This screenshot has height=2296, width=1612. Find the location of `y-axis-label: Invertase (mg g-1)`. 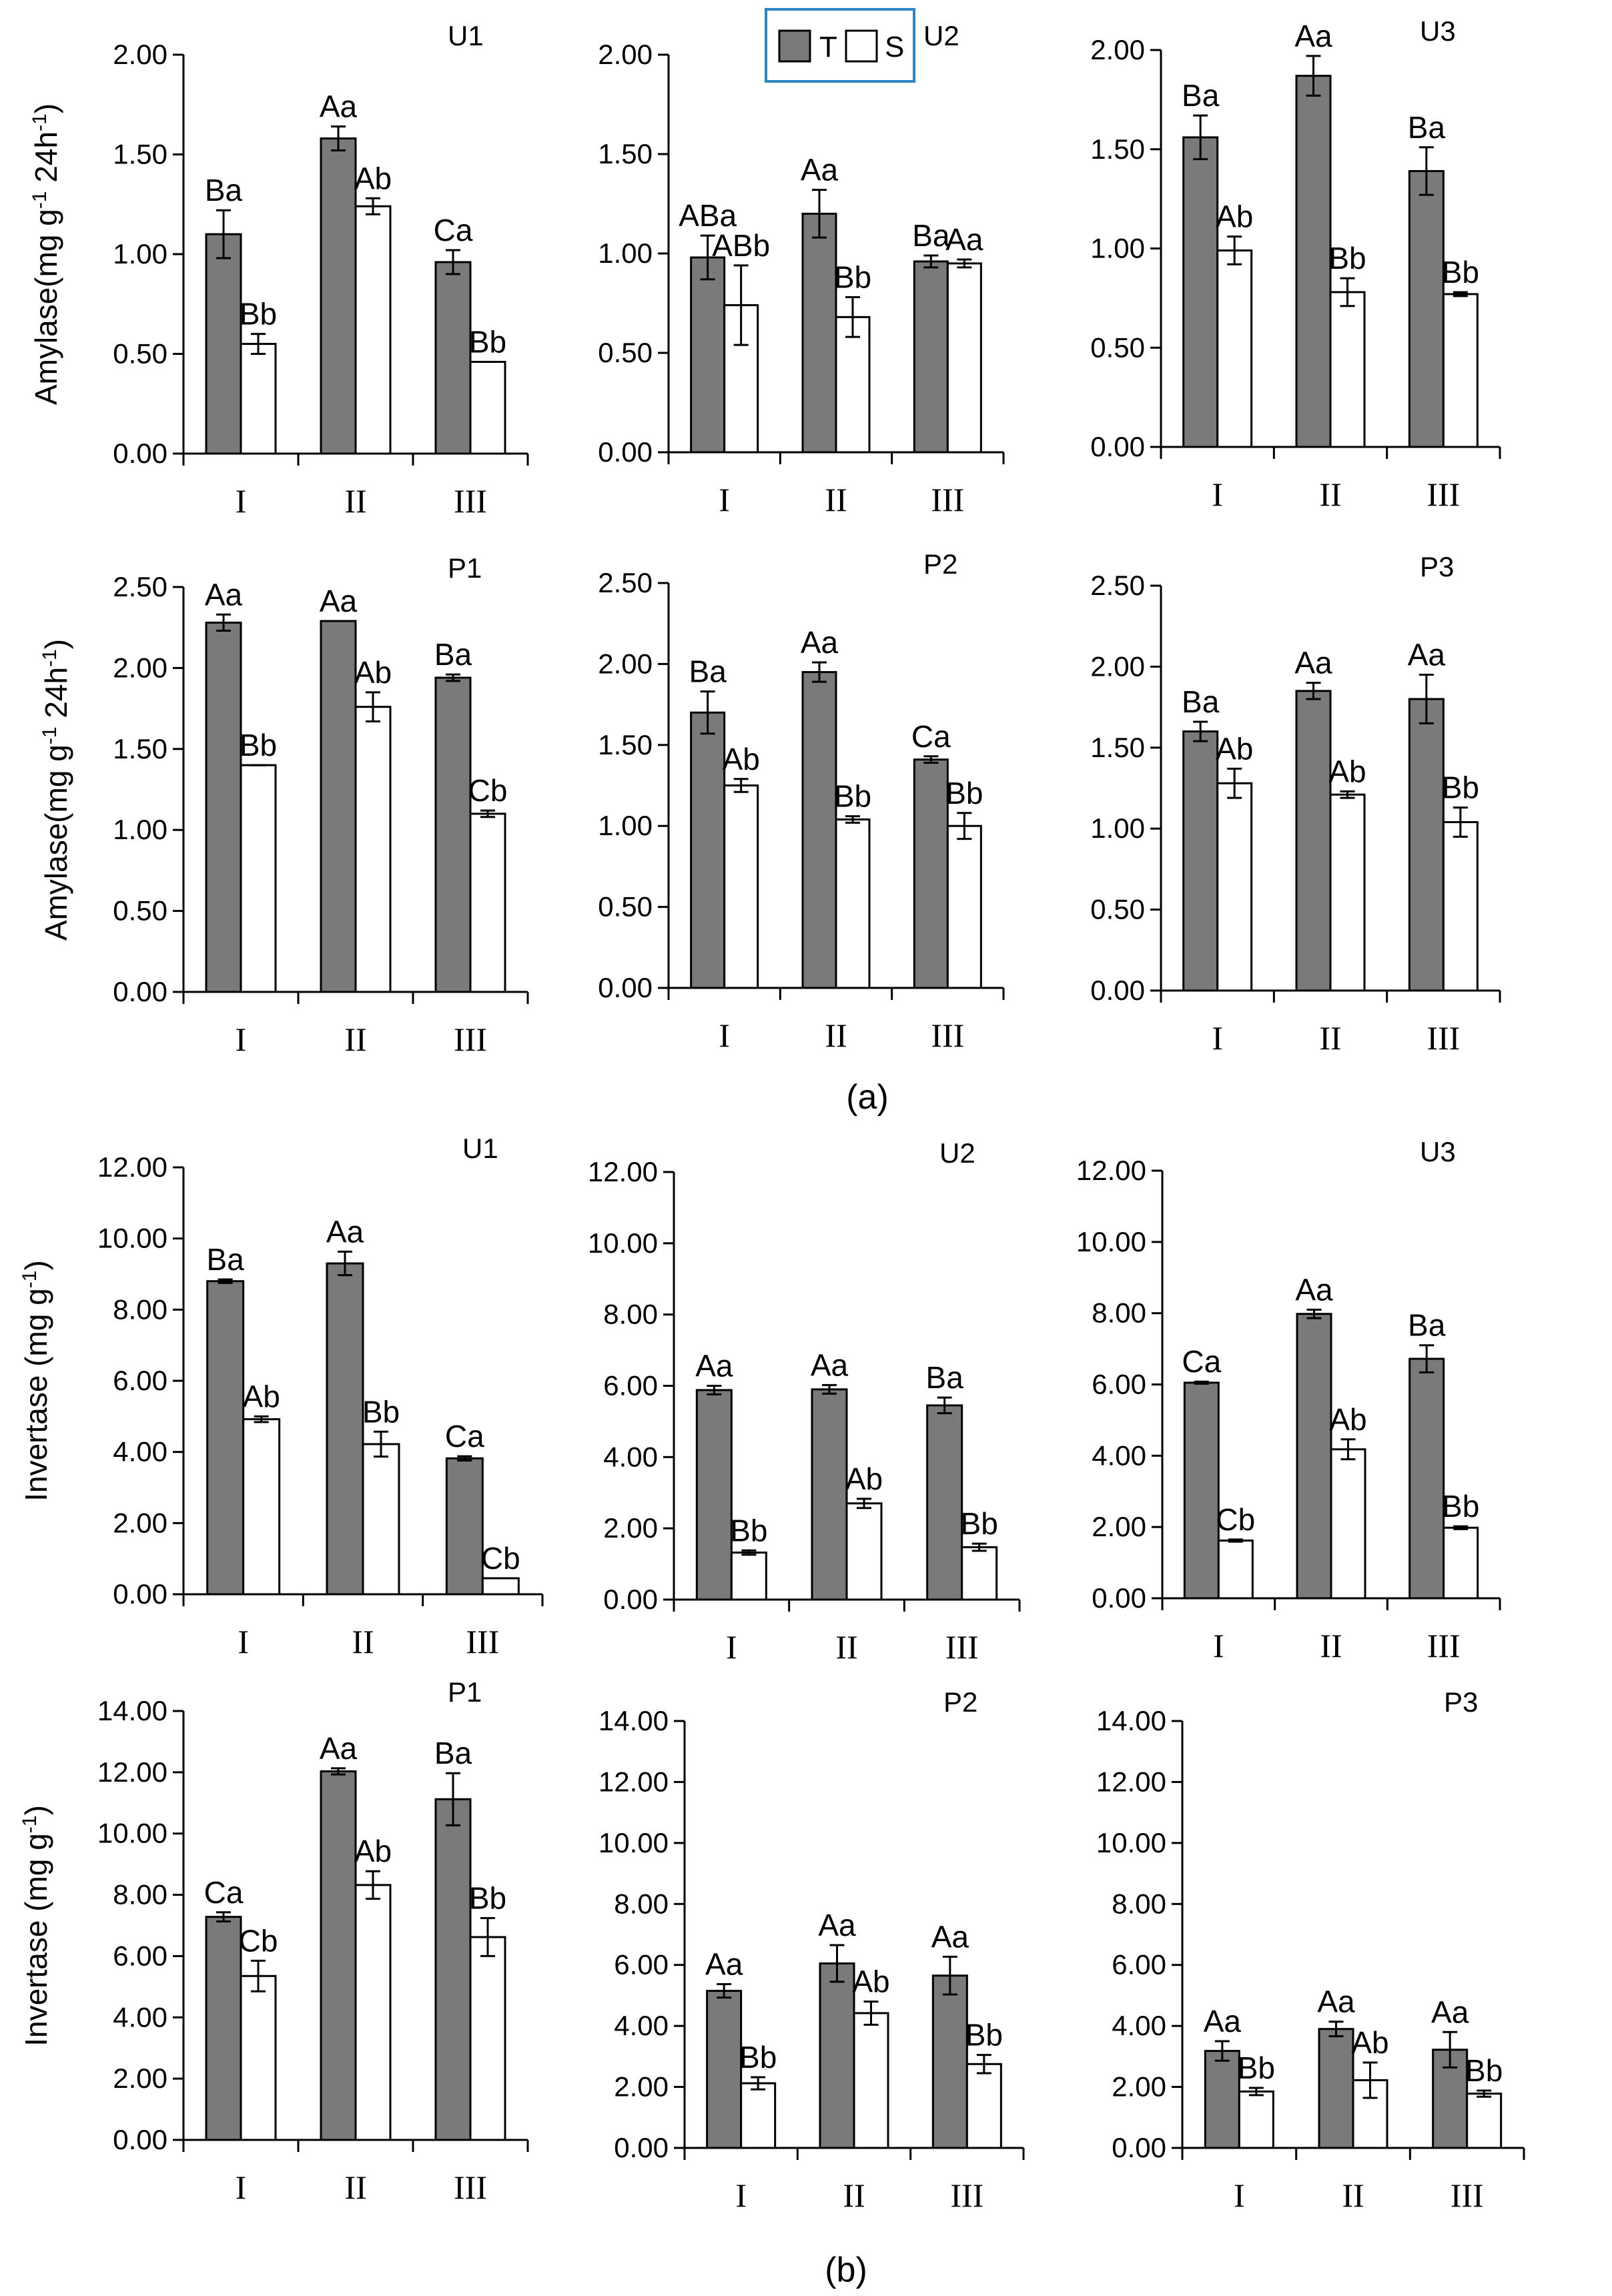

y-axis-label: Invertase (mg g-1) is located at coordinates (36, 1926).